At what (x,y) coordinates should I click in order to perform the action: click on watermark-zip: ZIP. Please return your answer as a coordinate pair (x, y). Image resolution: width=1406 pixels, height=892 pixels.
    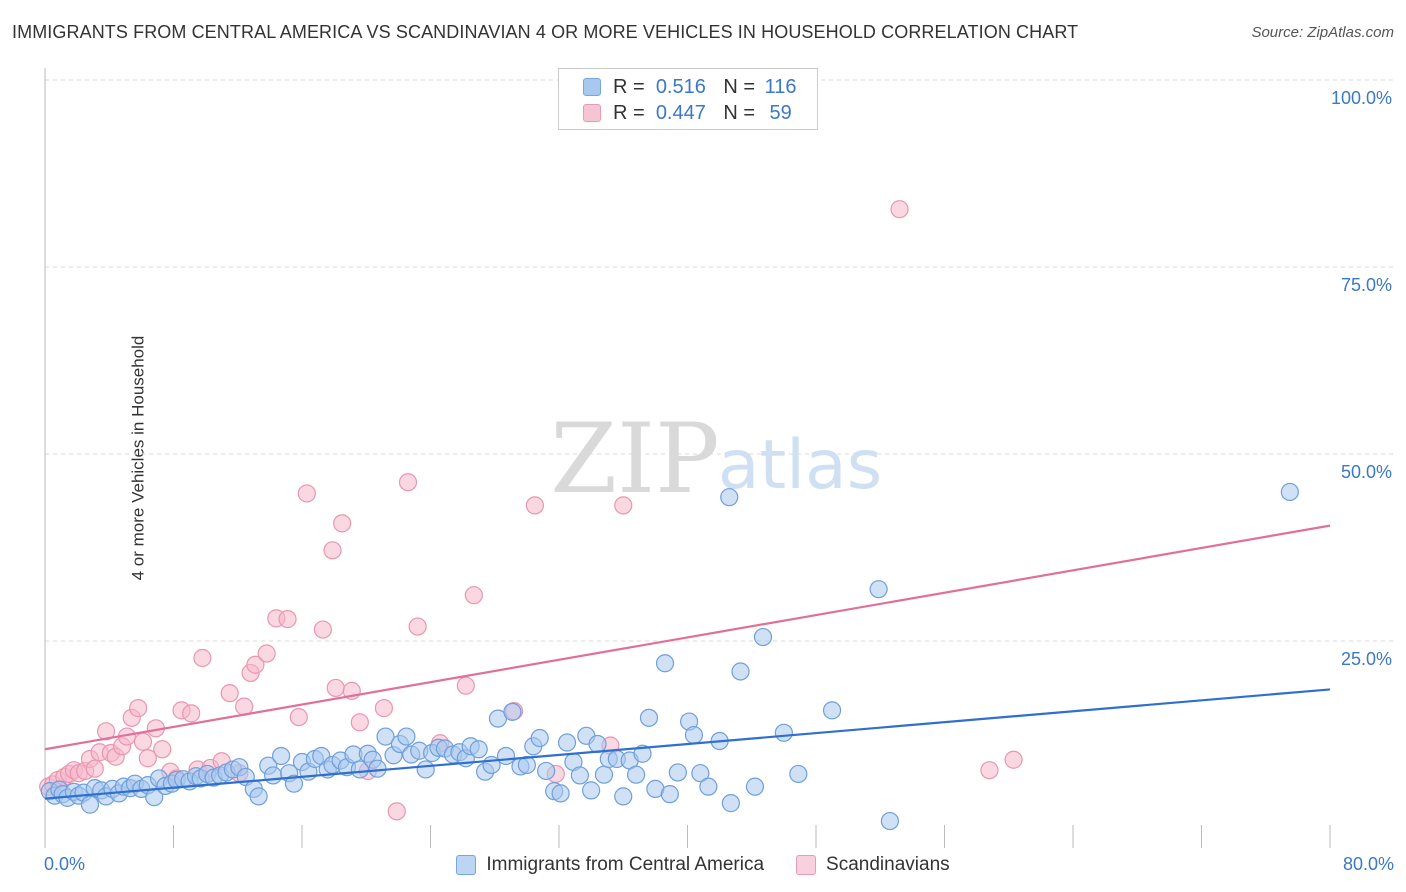
    Looking at the image, I should click on (634, 459).